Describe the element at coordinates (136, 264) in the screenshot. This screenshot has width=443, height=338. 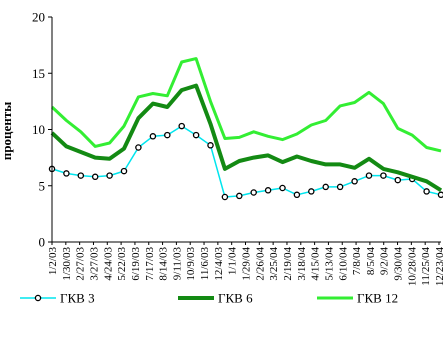
I see `x-tick-label: 6/19/03` at that location.